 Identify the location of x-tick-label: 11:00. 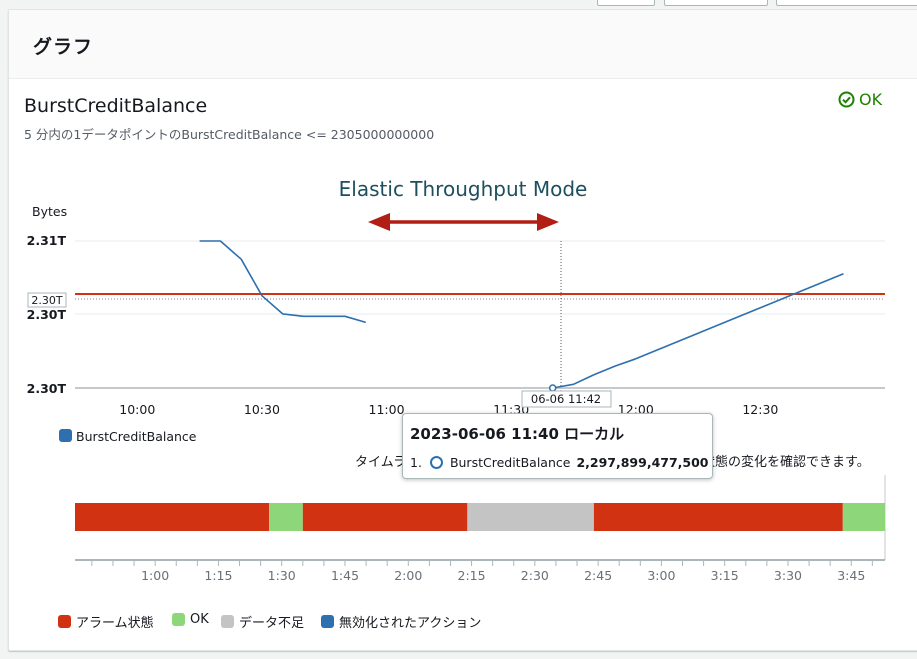
(387, 409).